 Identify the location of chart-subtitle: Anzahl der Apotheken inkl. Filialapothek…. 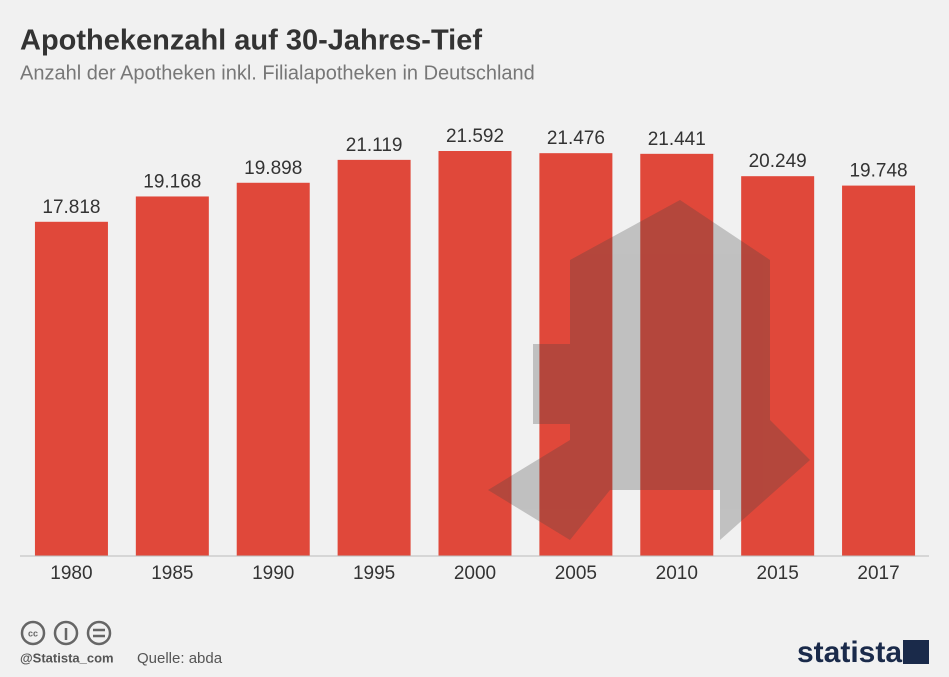
(277, 73).